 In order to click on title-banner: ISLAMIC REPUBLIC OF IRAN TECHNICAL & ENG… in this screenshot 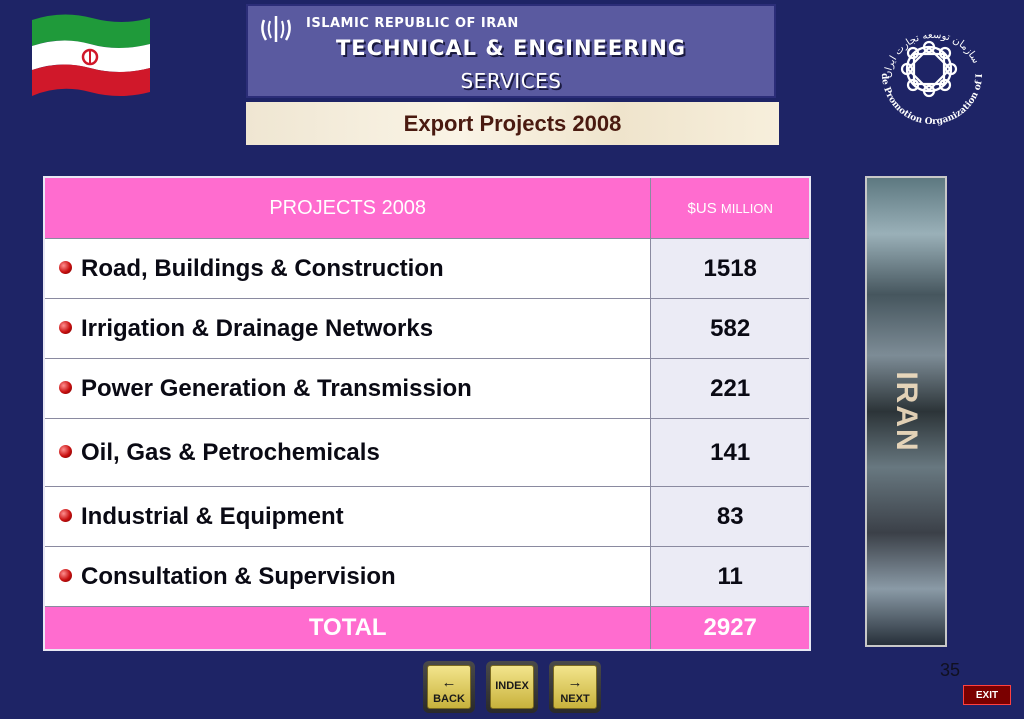, I will do `click(511, 51)`.